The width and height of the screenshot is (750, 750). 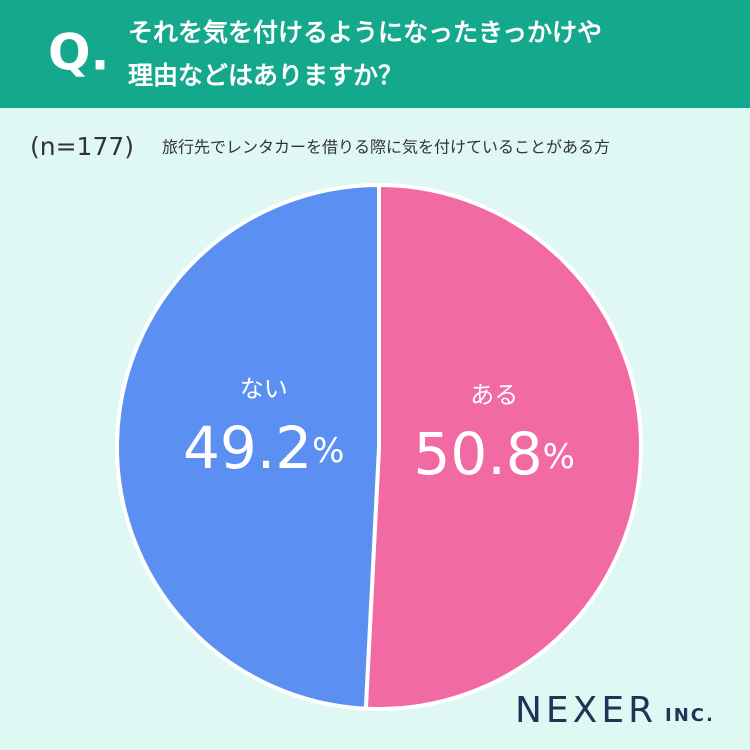 What do you see at coordinates (264, 389) in the screenshot?
I see `slice-category-label: ない` at bounding box center [264, 389].